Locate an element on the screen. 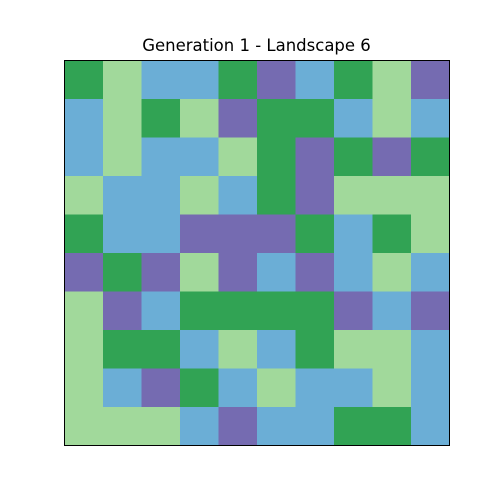 The image size is (500, 500). heatmap-cell-r7-c8 is located at coordinates (392, 349).